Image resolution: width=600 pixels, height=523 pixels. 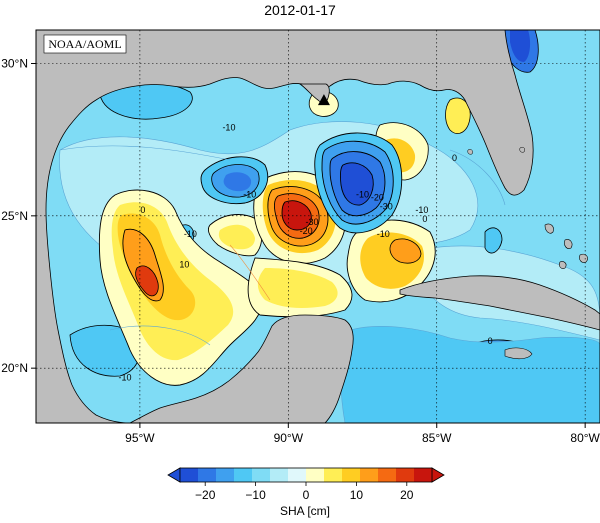 What do you see at coordinates (184, 265) in the screenshot?
I see `contour-label: 10` at bounding box center [184, 265].